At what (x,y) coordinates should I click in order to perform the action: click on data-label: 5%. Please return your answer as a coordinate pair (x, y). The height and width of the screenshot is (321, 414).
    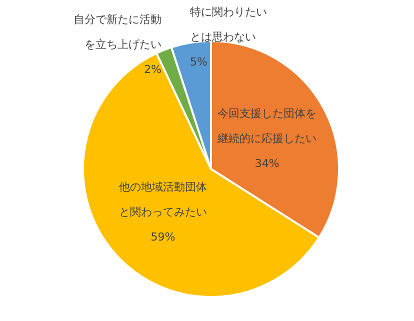
    Looking at the image, I should click on (199, 61).